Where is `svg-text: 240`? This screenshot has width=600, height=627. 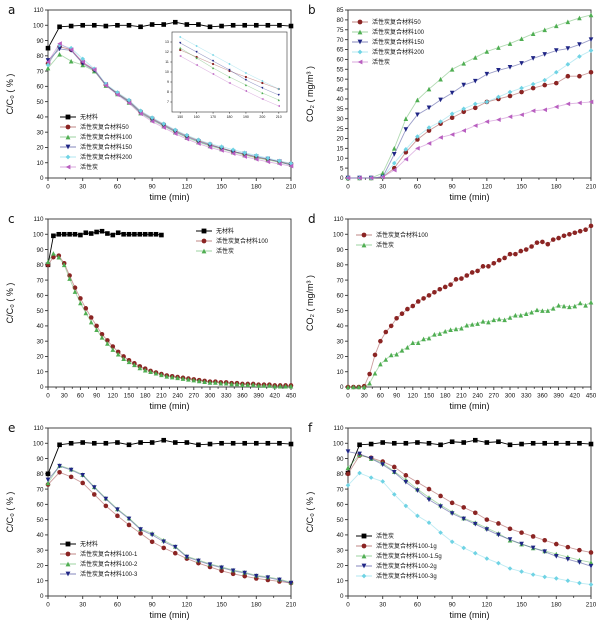 svg-text: 240 is located at coordinates (477, 395).